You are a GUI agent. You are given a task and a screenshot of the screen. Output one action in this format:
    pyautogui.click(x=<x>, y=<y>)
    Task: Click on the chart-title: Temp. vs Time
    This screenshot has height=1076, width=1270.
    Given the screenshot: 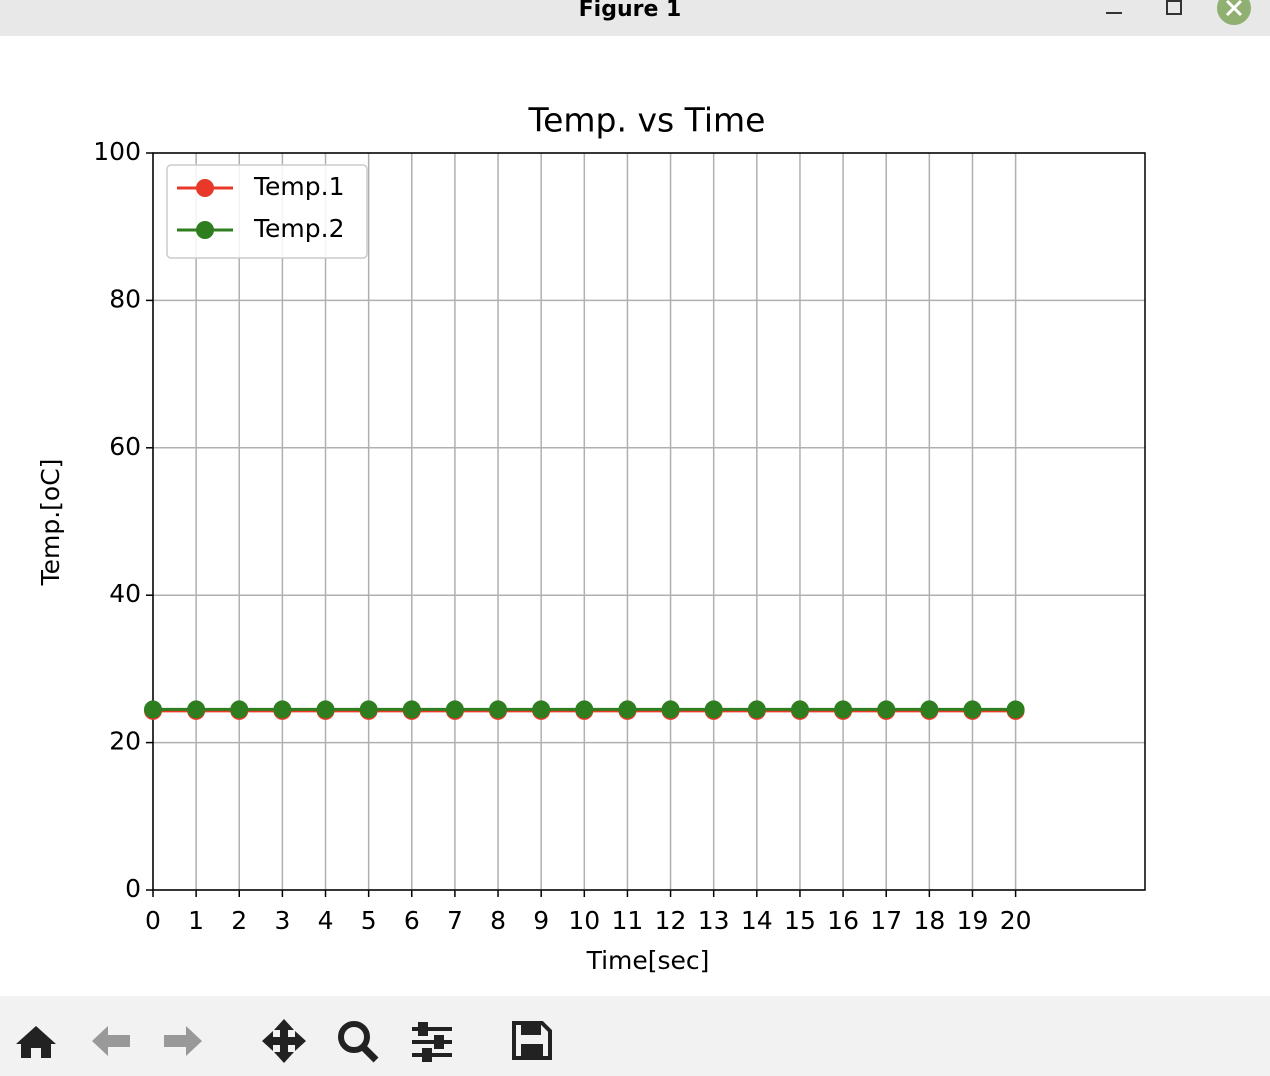 What is the action you would take?
    pyautogui.click(x=647, y=120)
    